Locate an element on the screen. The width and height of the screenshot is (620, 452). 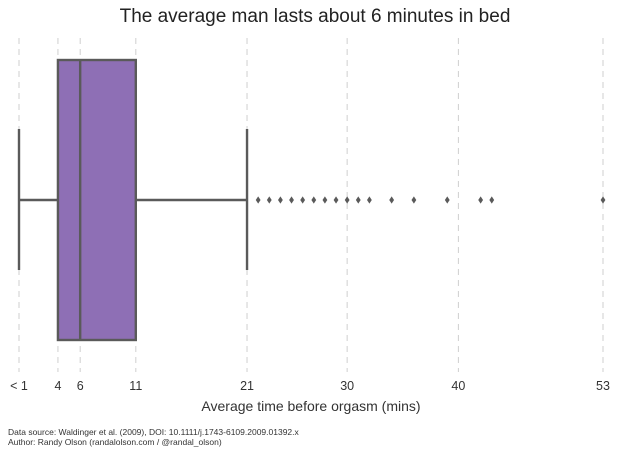
x-tick-label: < 1 is located at coordinates (19, 386).